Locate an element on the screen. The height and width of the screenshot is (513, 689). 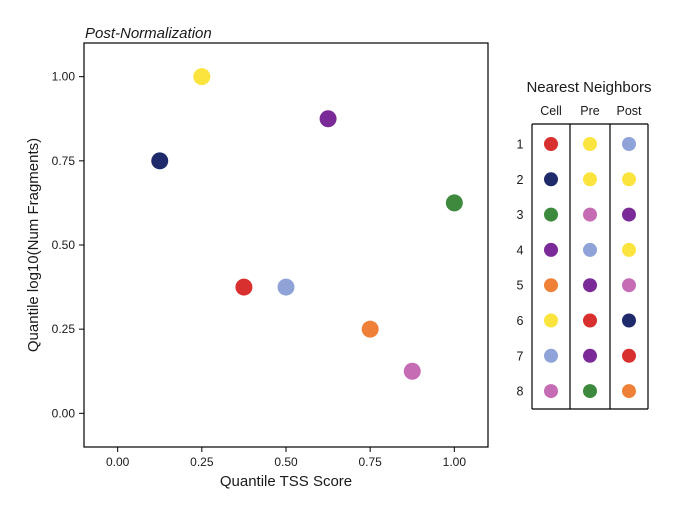
y-axis-title: Quantile log10(Num Fragments) is located at coordinates (33, 245).